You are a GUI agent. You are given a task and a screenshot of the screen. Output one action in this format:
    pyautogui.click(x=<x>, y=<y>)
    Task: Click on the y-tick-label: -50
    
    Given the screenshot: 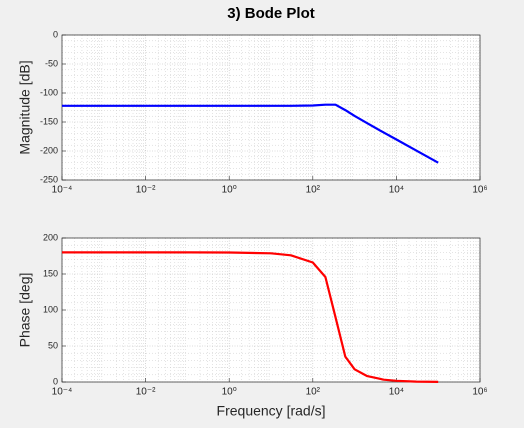 What is the action you would take?
    pyautogui.click(x=51, y=63)
    